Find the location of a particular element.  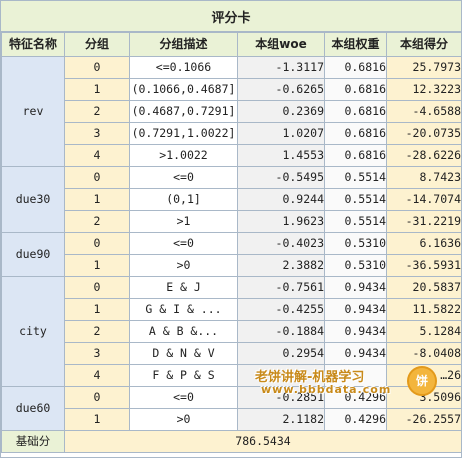

woe-cell: 0.2369 is located at coordinates (281, 111).